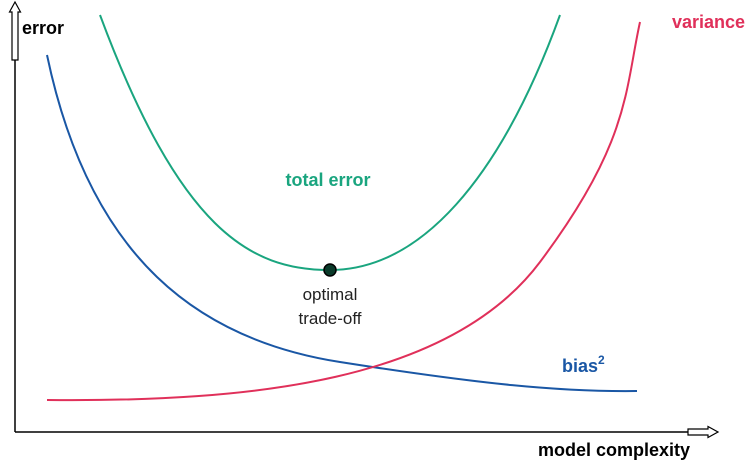 This screenshot has height=460, width=752. I want to click on bias-superscript: 2, so click(601, 360).